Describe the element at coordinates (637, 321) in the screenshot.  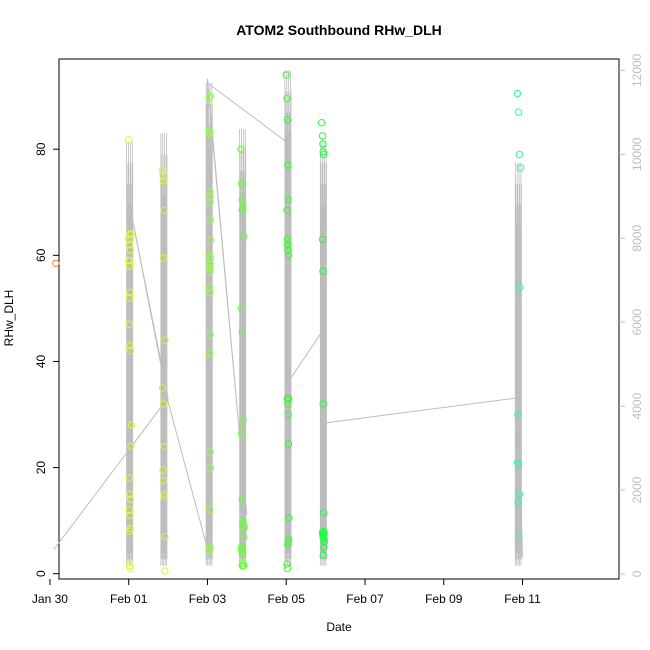
I see `y2-tick-label: 6000` at that location.